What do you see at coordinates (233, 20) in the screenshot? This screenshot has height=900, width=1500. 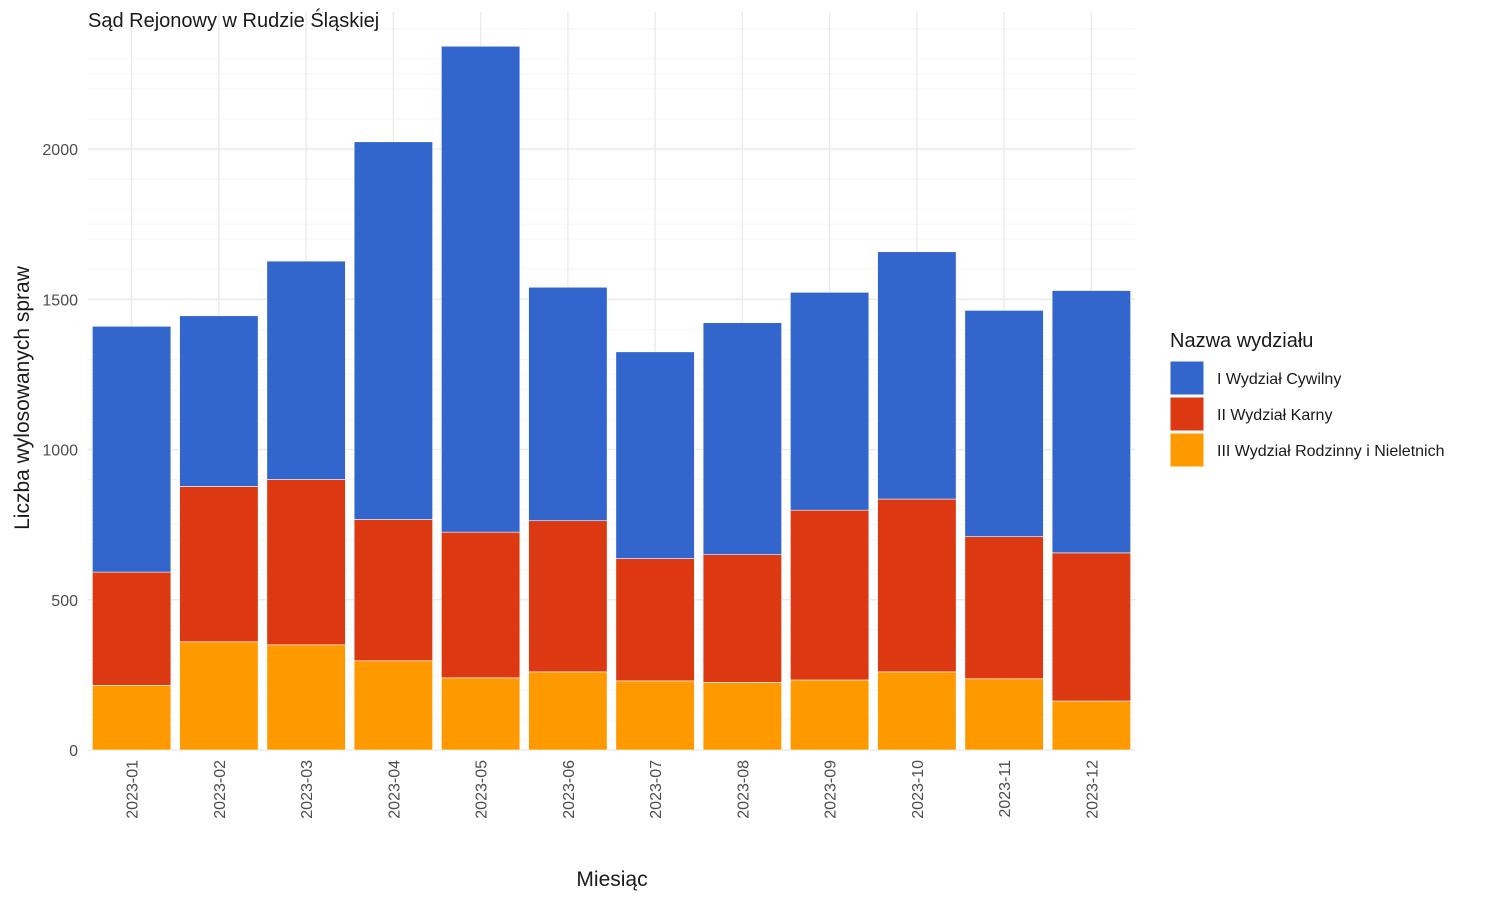 I see `chart-title: Sąd Rejonowy w Rudzie Śląskiej` at bounding box center [233, 20].